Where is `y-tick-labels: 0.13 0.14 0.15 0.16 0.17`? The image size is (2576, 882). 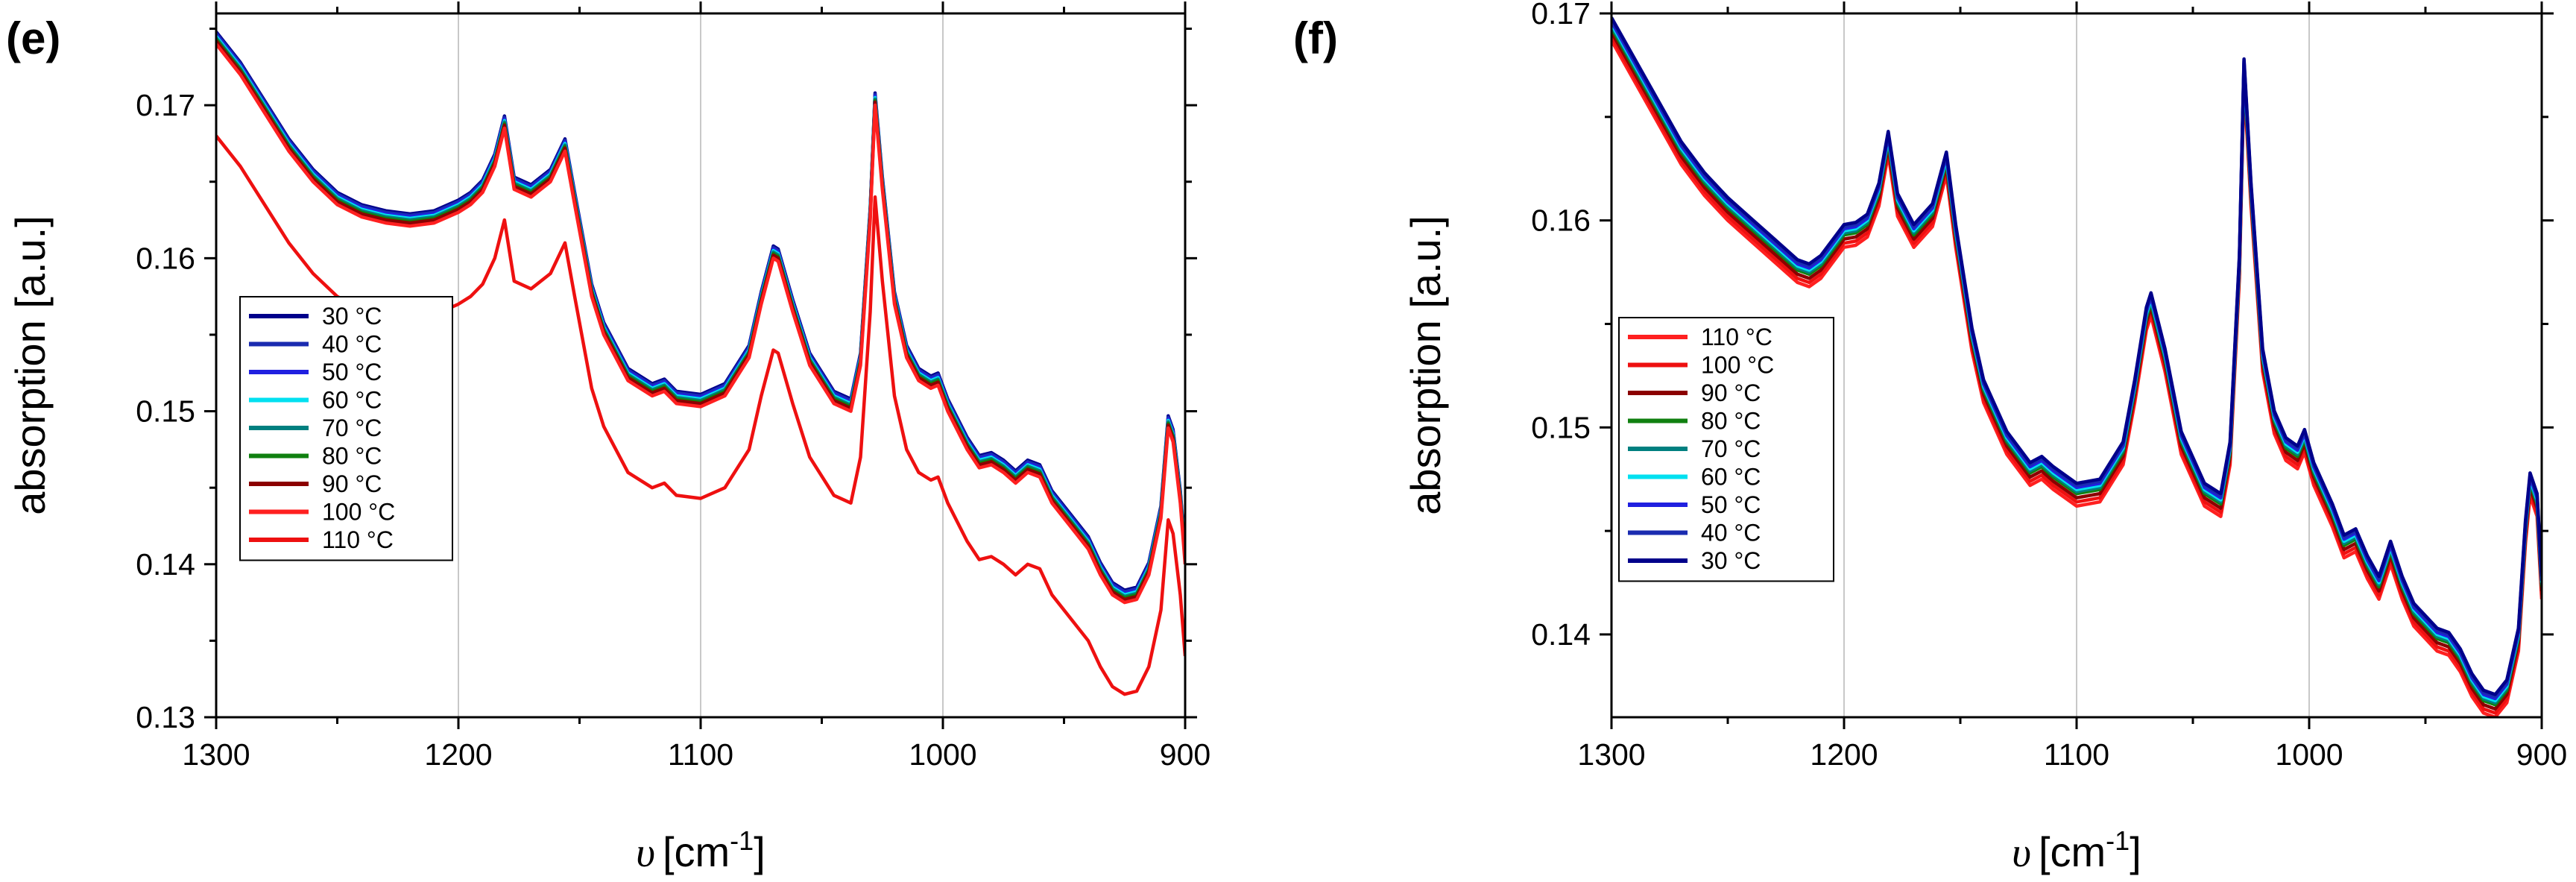
y-tick-labels: 0.13 0.14 0.15 0.16 0.17 is located at coordinates (165, 411).